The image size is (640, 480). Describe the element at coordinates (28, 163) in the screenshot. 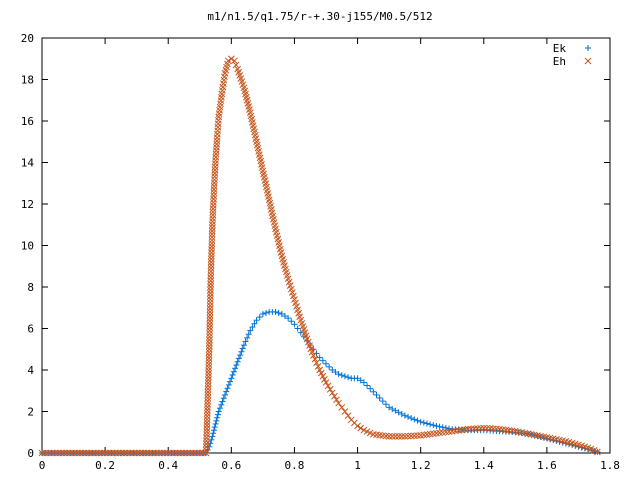

I see `y-tick-label: 14` at that location.